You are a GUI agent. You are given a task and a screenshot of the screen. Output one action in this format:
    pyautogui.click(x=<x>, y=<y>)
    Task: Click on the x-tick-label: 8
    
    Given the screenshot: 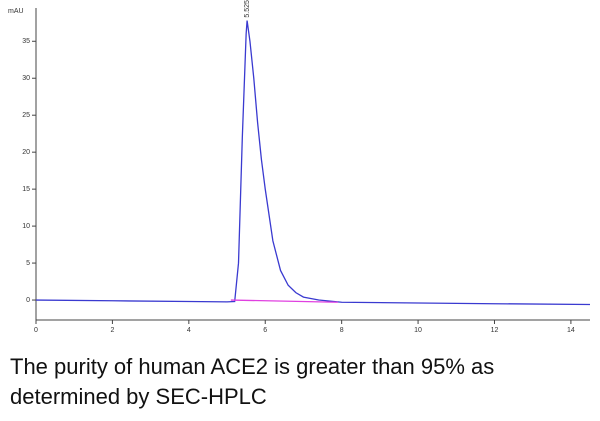 What is the action you would take?
    pyautogui.click(x=342, y=330)
    